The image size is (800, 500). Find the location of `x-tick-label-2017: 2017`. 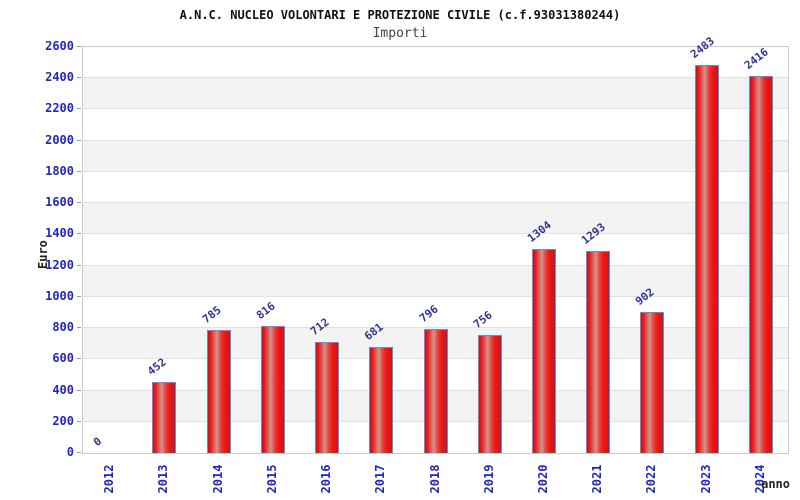

x-tick-label-2017: 2017 is located at coordinates (380, 479).